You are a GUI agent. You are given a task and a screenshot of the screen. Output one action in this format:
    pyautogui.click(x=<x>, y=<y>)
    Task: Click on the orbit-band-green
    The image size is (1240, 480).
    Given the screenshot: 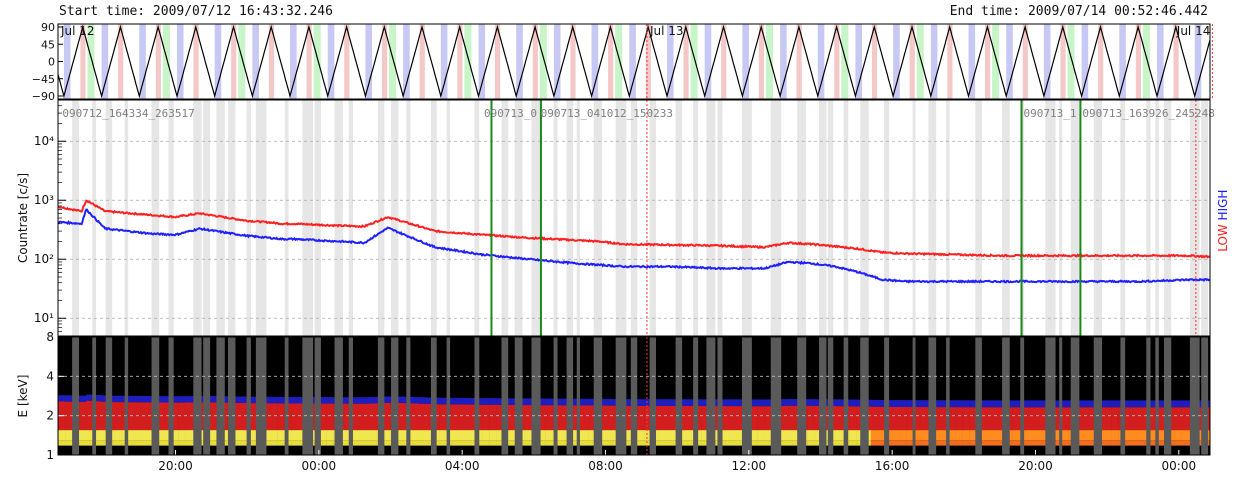 What is the action you would take?
    pyautogui.click(x=1221, y=61)
    